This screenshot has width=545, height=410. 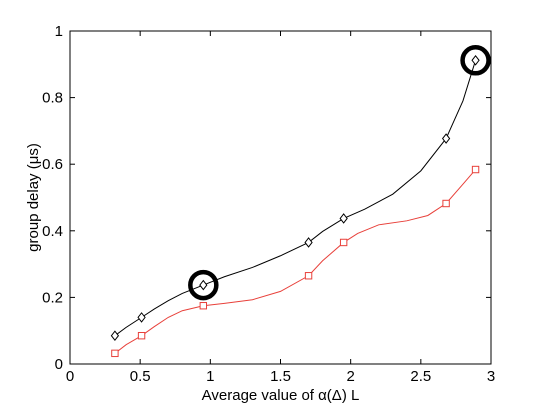 What do you see at coordinates (70, 376) in the screenshot?
I see `x-tick-label: 0` at bounding box center [70, 376].